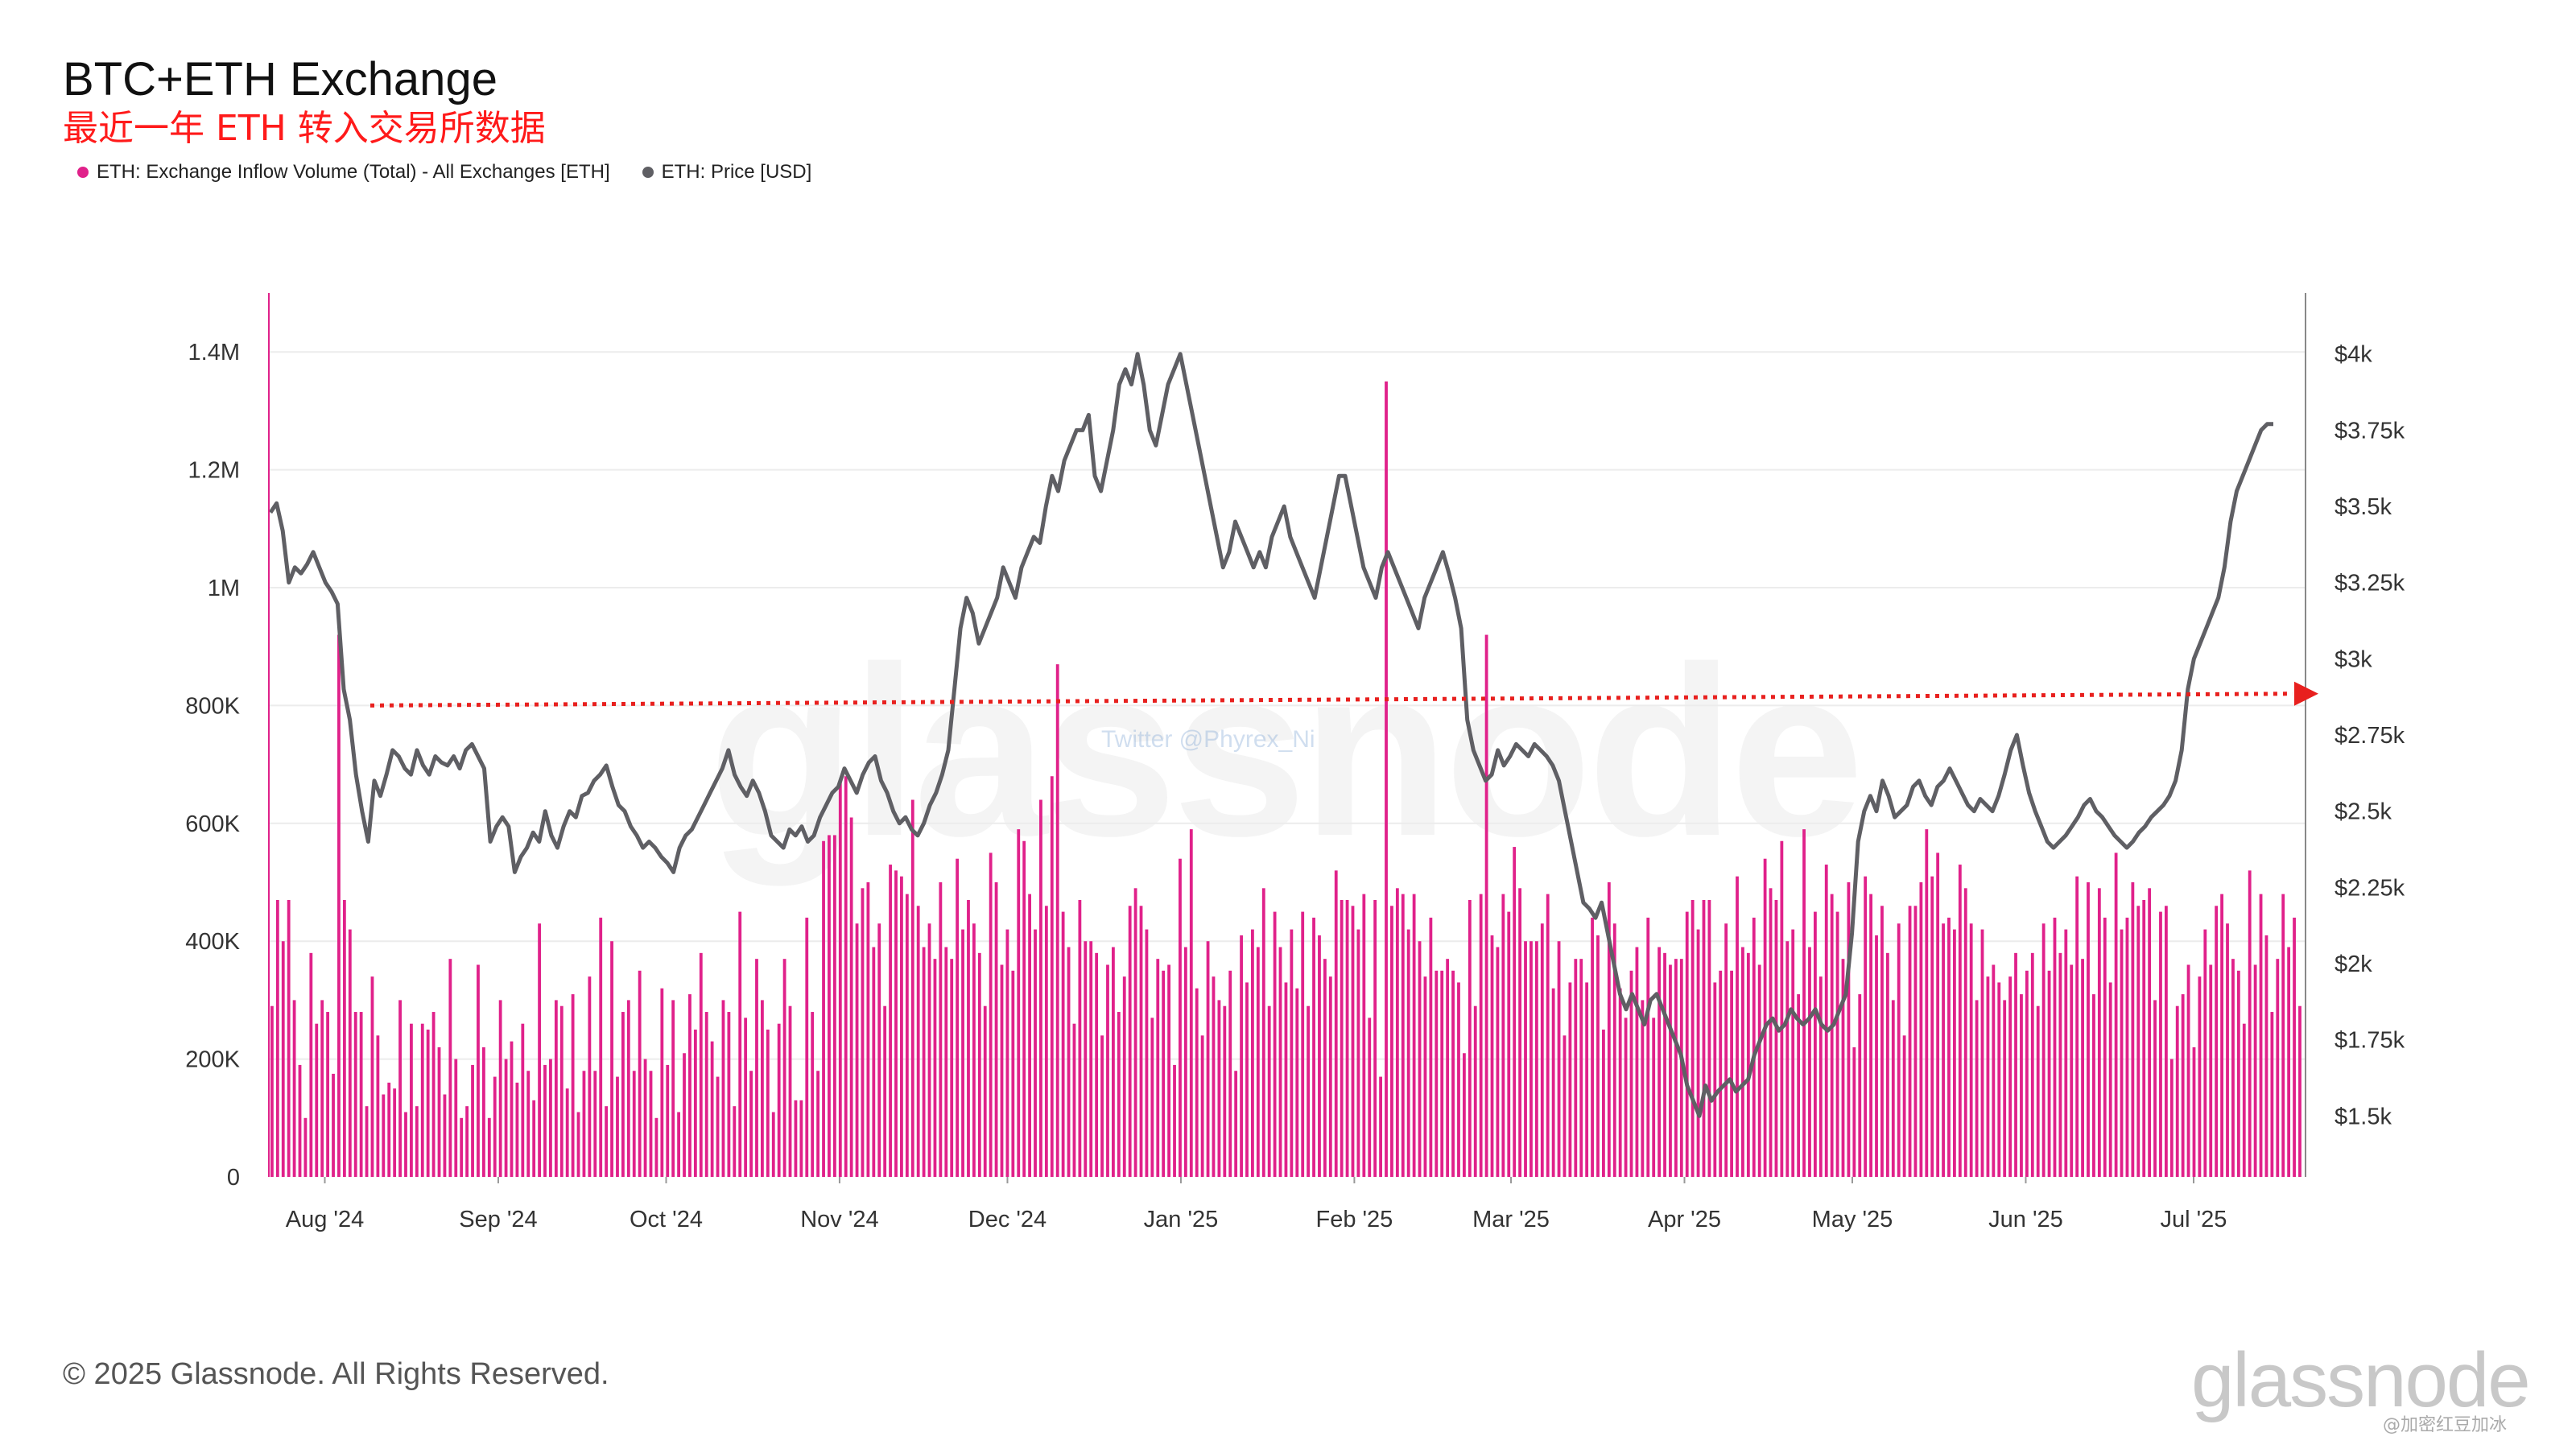 Image resolution: width=2576 pixels, height=1449 pixels. What do you see at coordinates (2353, 965) in the screenshot?
I see `y-right-tick-label: $2k` at bounding box center [2353, 965].